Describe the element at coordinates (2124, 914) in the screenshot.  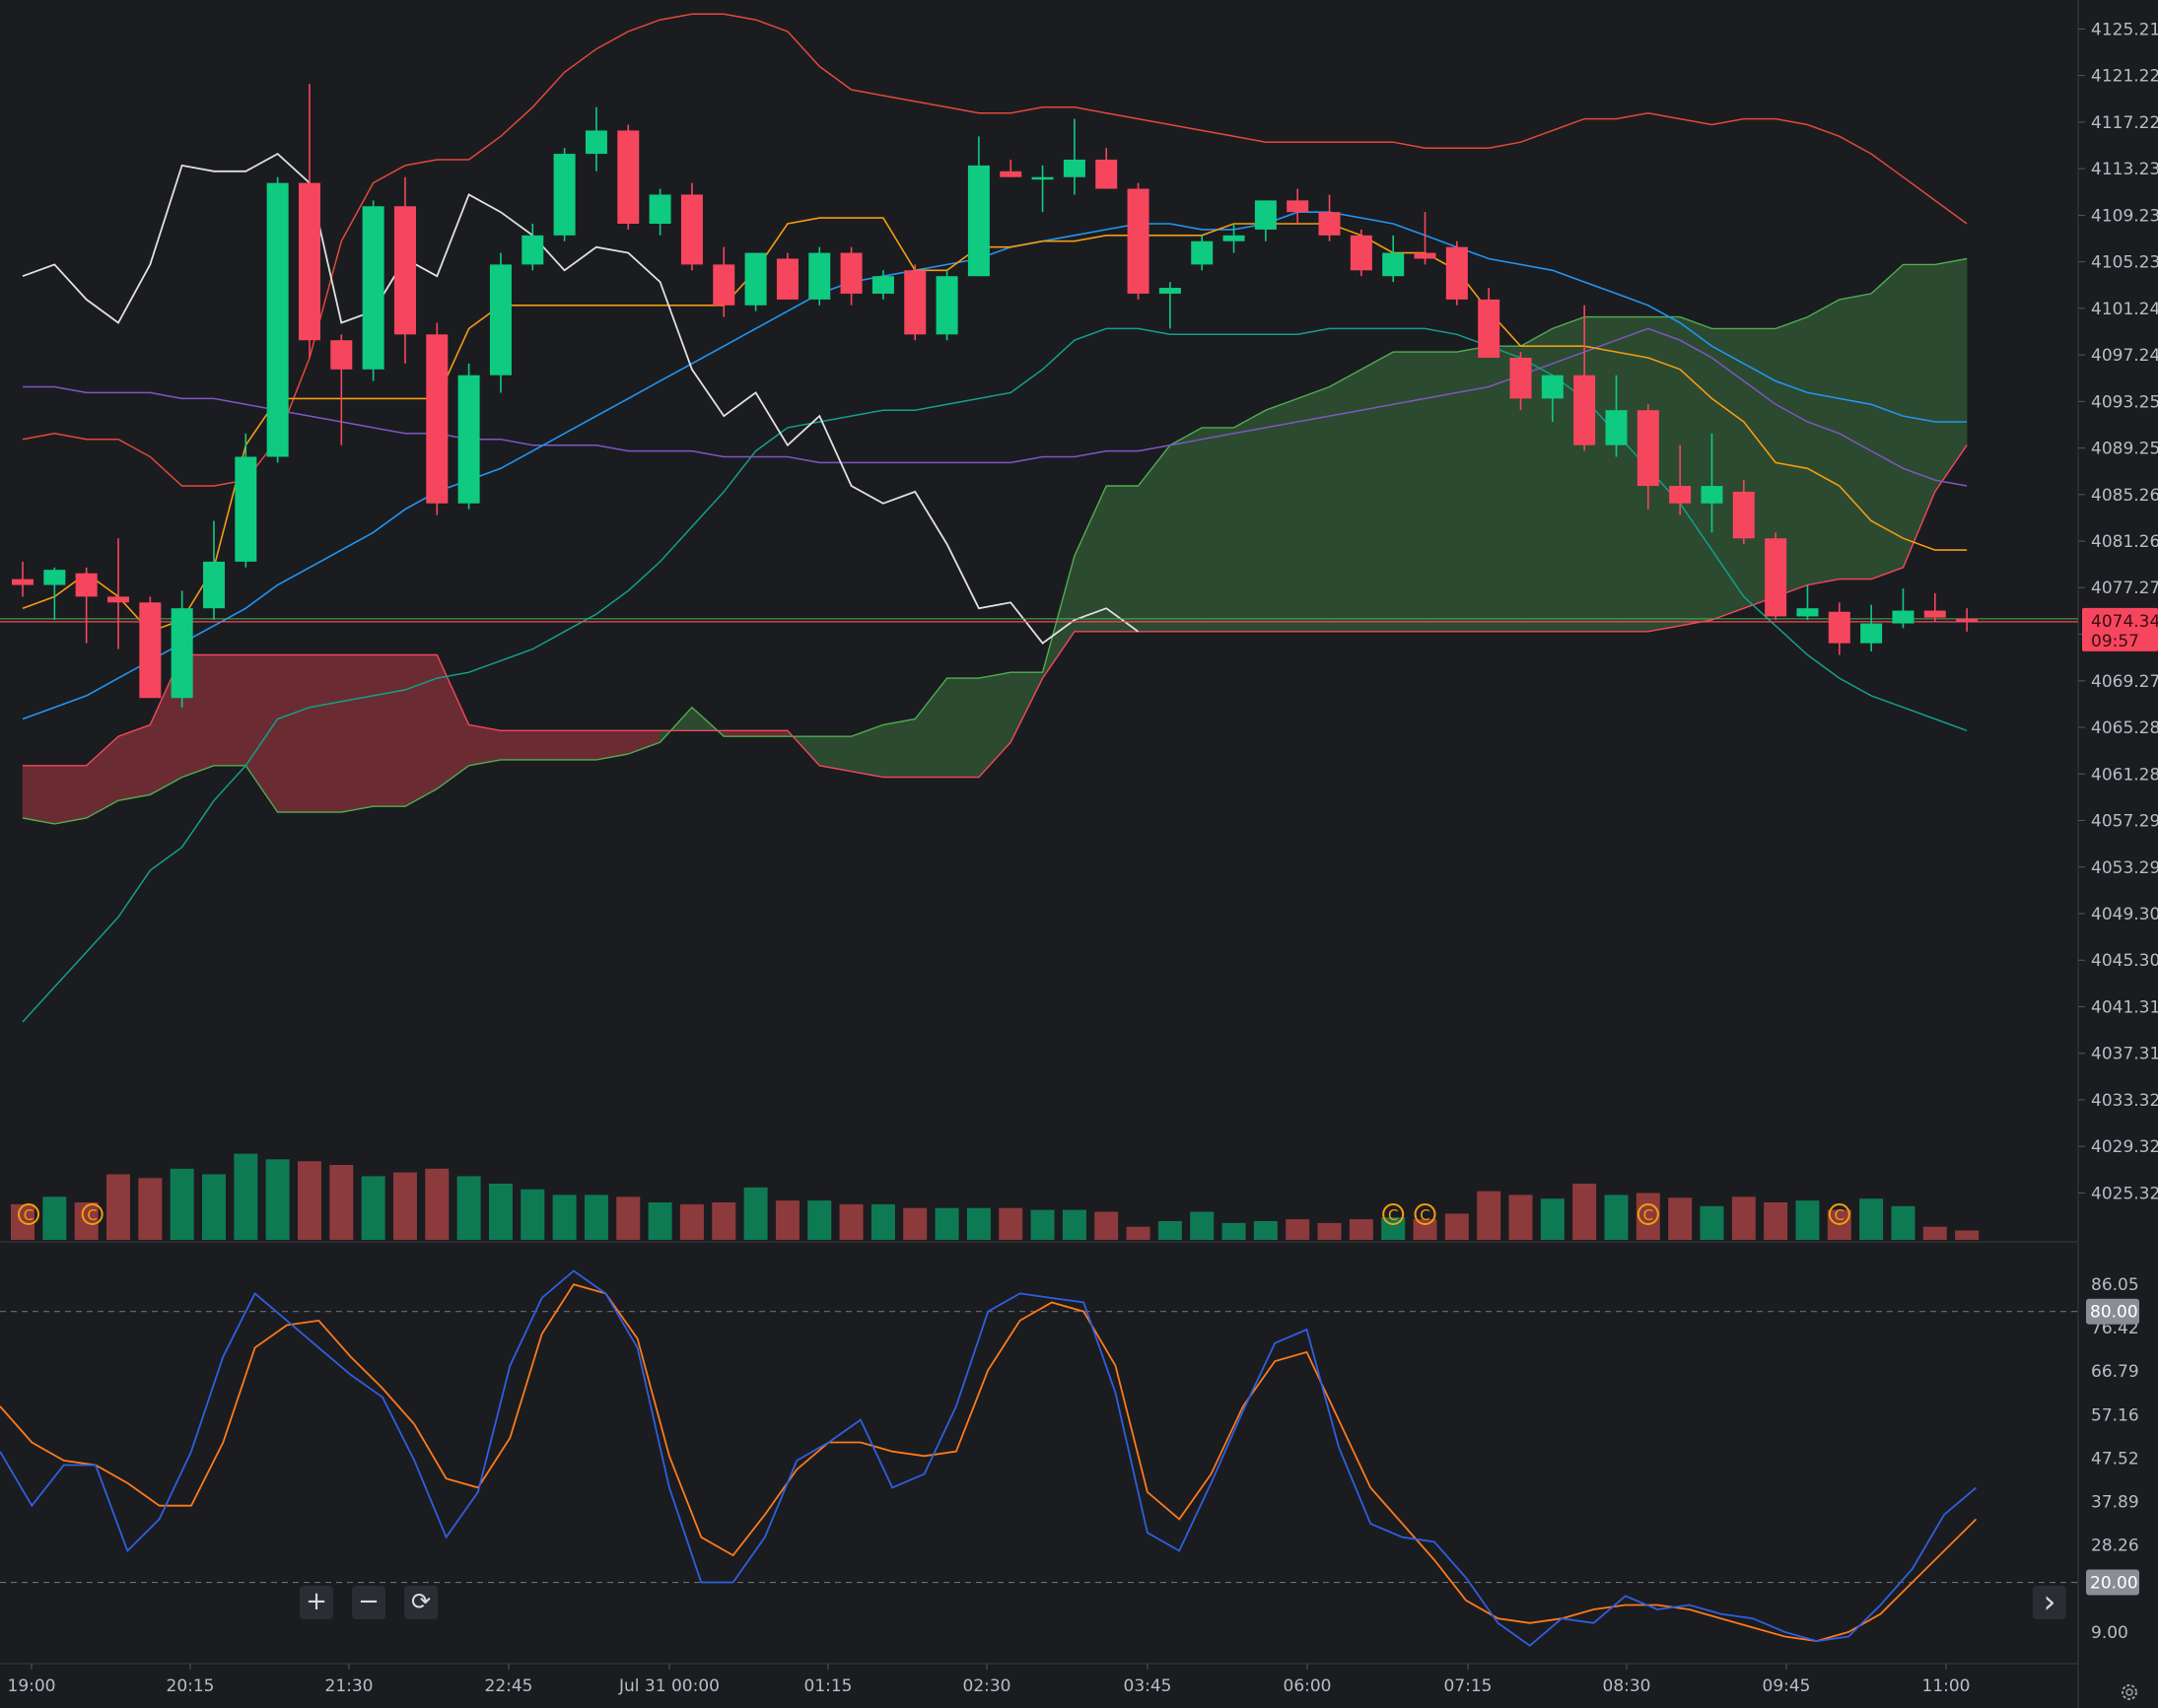
I see `price-tick-label: 4049.30` at that location.